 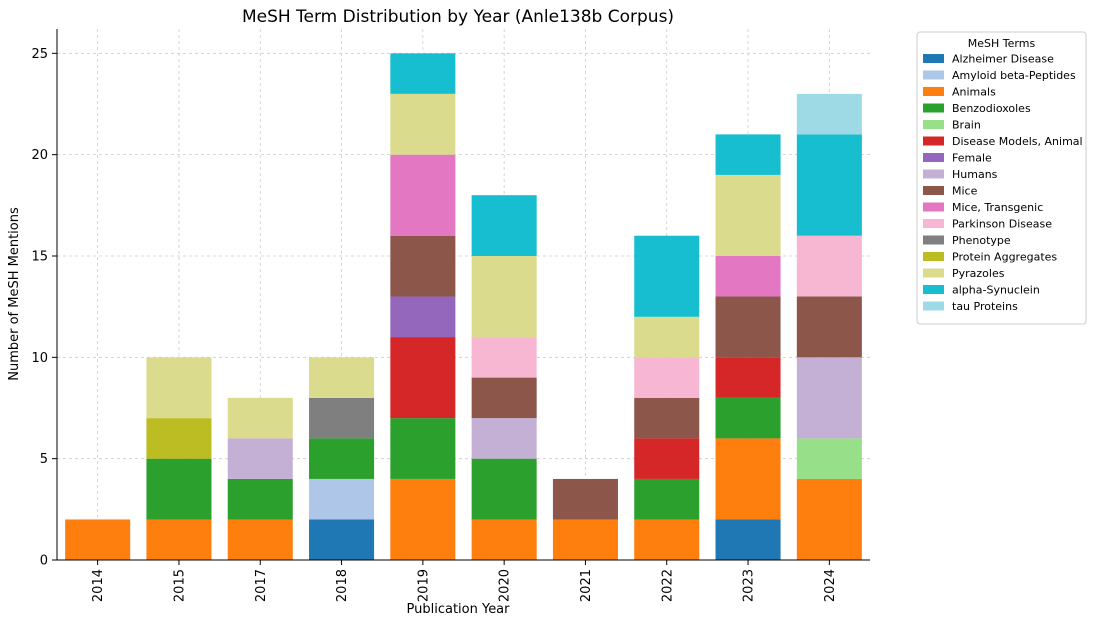 I want to click on y-tick-label: 5, so click(x=44, y=459).